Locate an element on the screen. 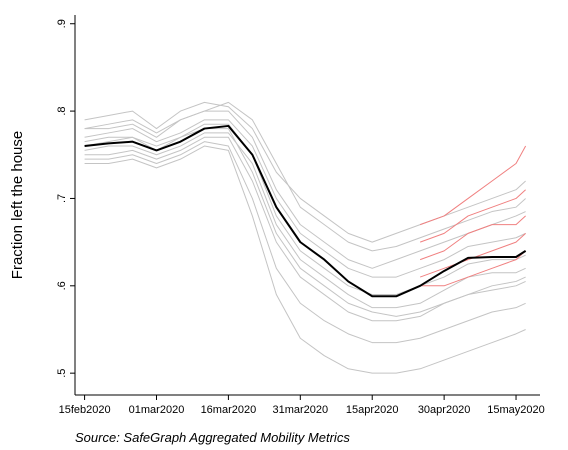 Image resolution: width=568 pixels, height=450 pixels. y-tick-label: .9 is located at coordinates (62, 23).